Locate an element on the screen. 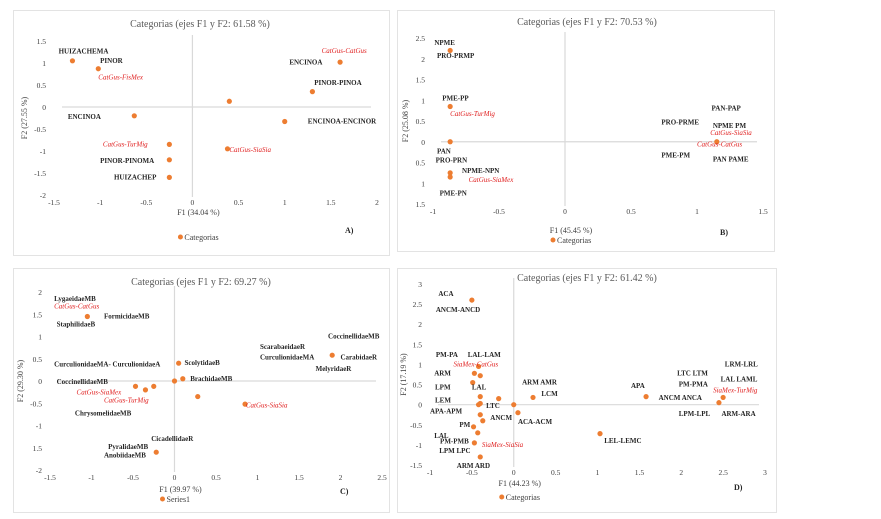  chart-b-x-tick-label: 0.5 is located at coordinates (631, 211).